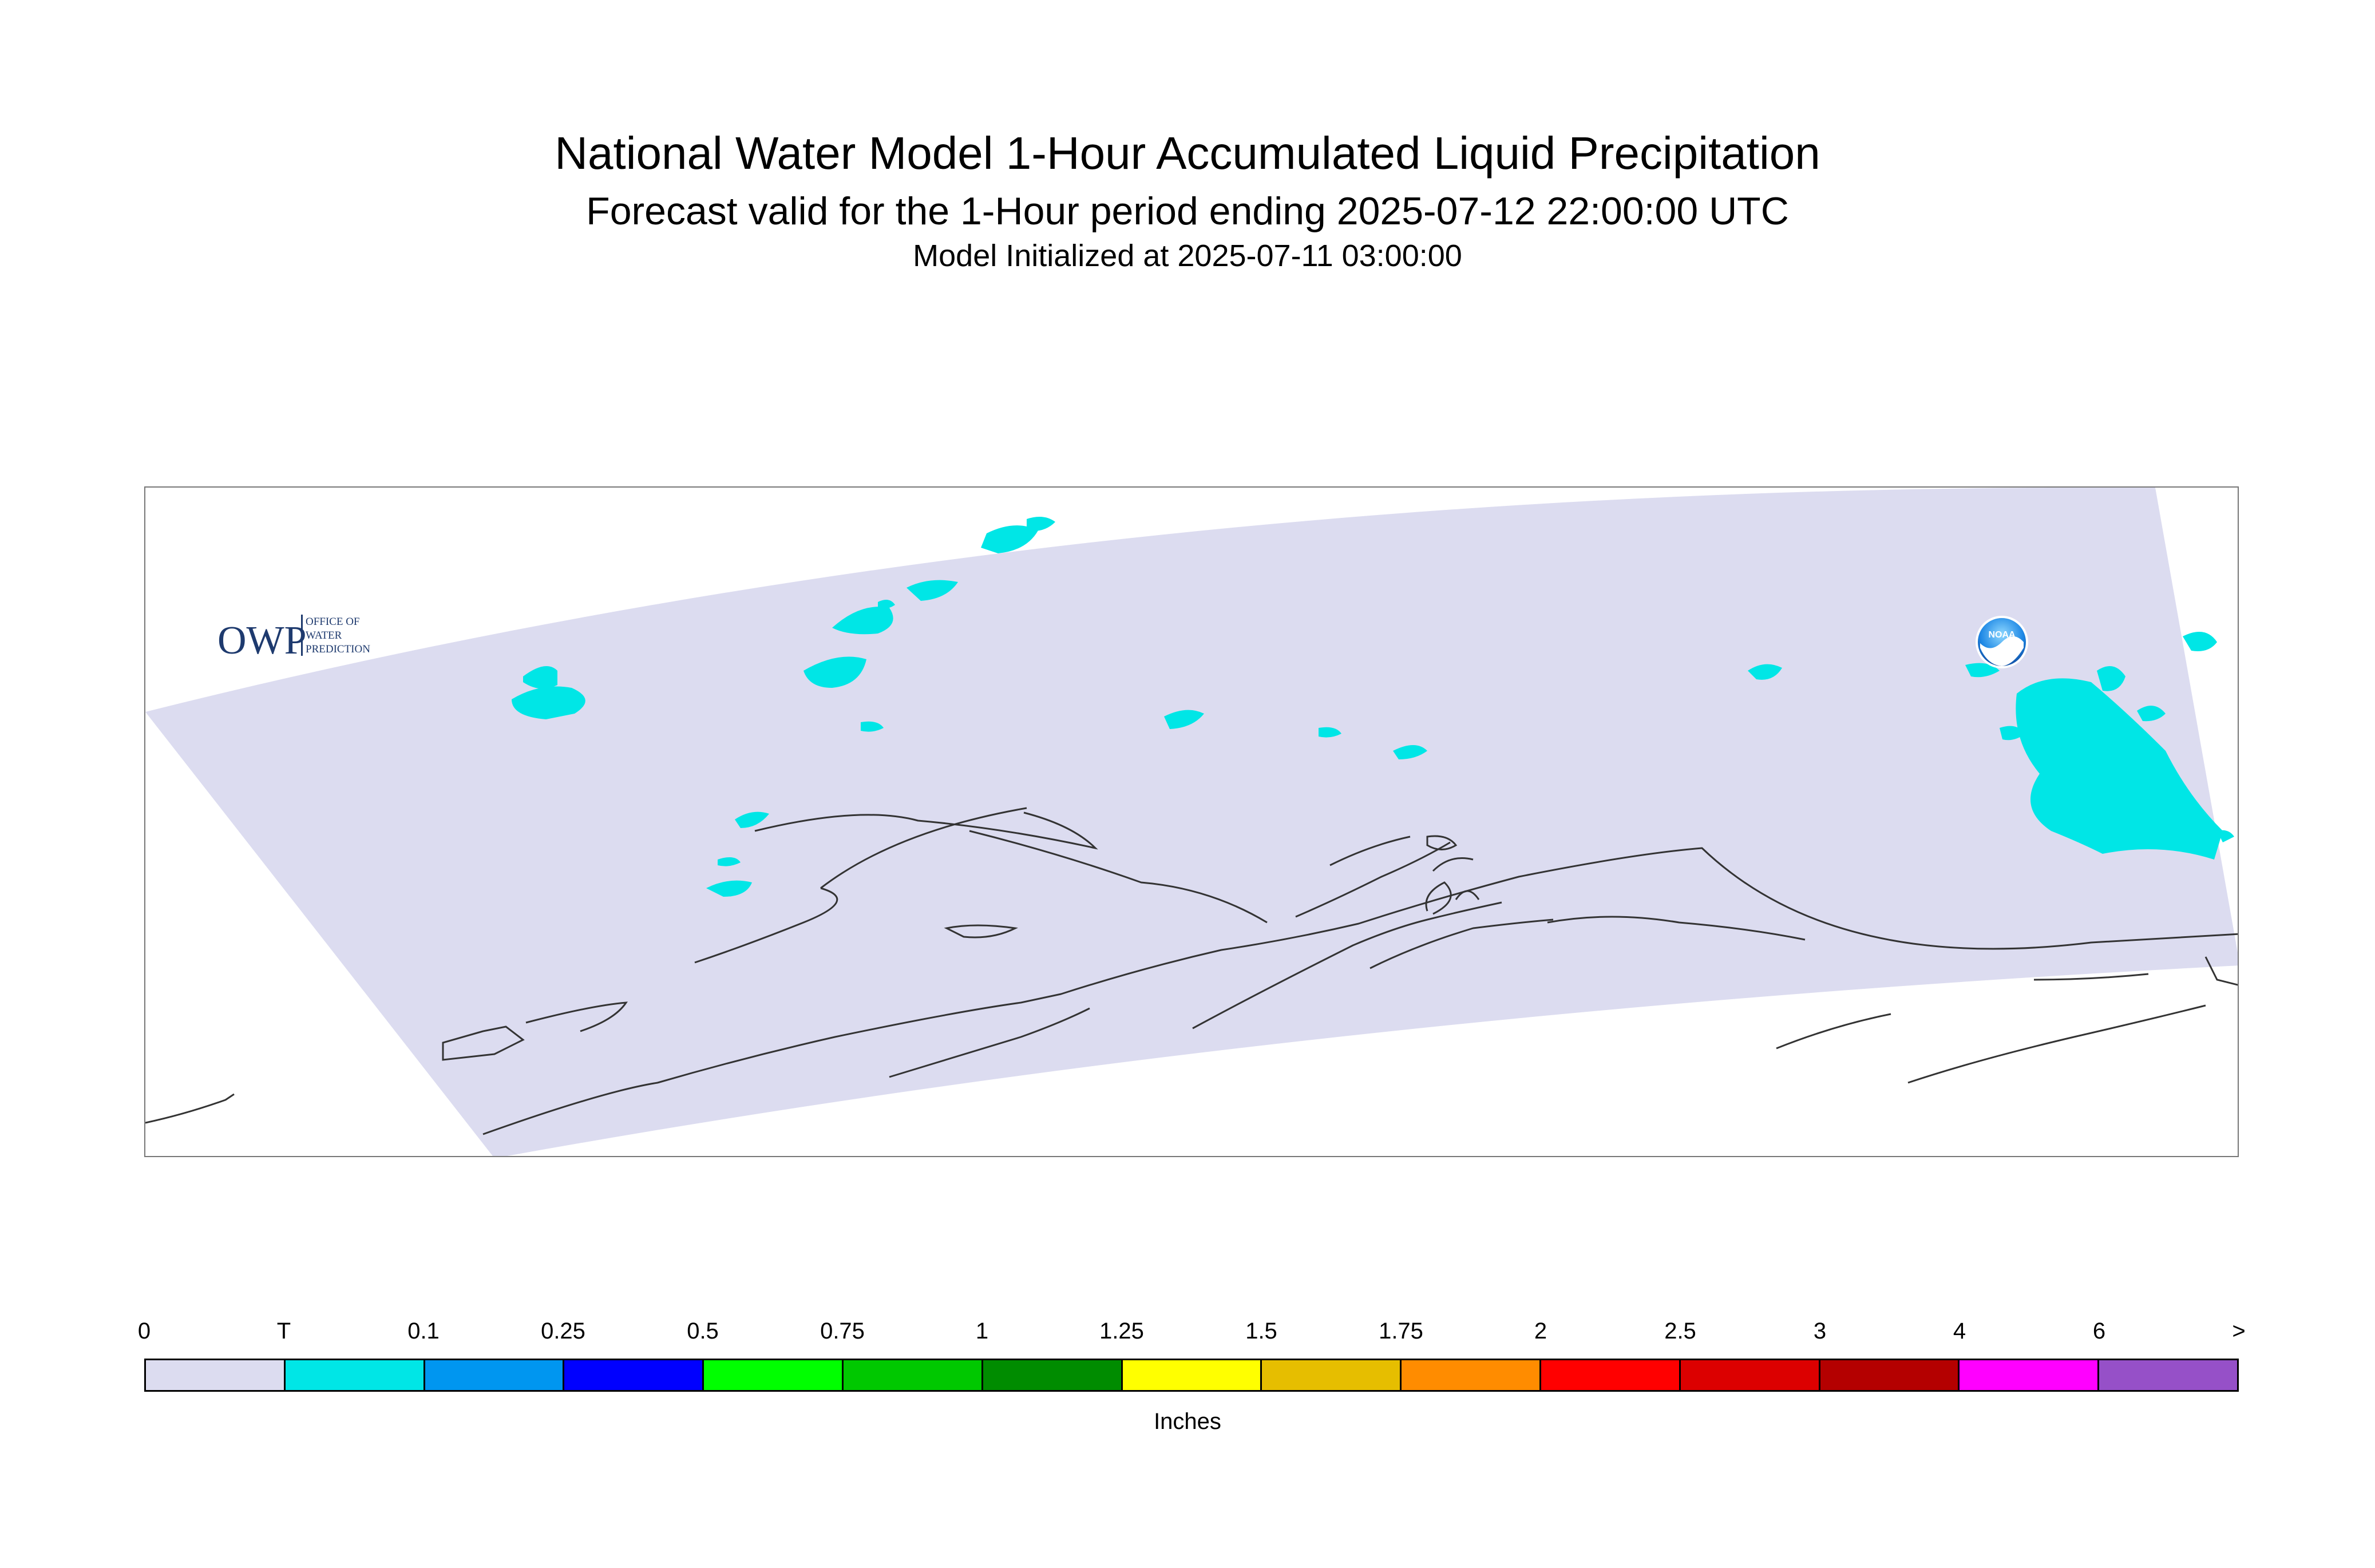 The image size is (2375, 1568). Describe the element at coordinates (2099, 1331) in the screenshot. I see `legend-tick-label: 6` at that location.